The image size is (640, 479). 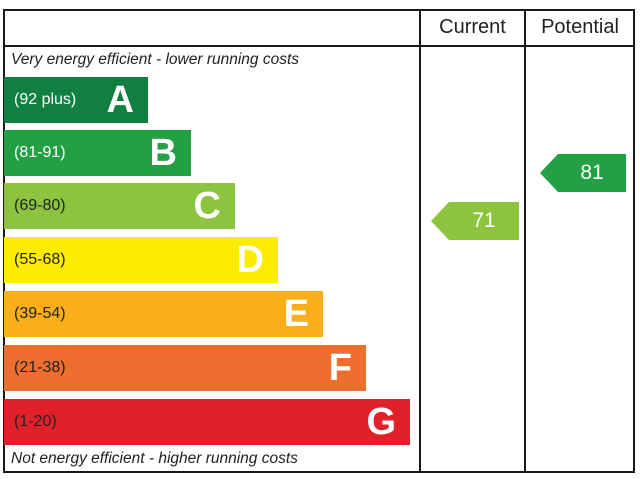 I want to click on band-d-range: (55-68), so click(x=40, y=259).